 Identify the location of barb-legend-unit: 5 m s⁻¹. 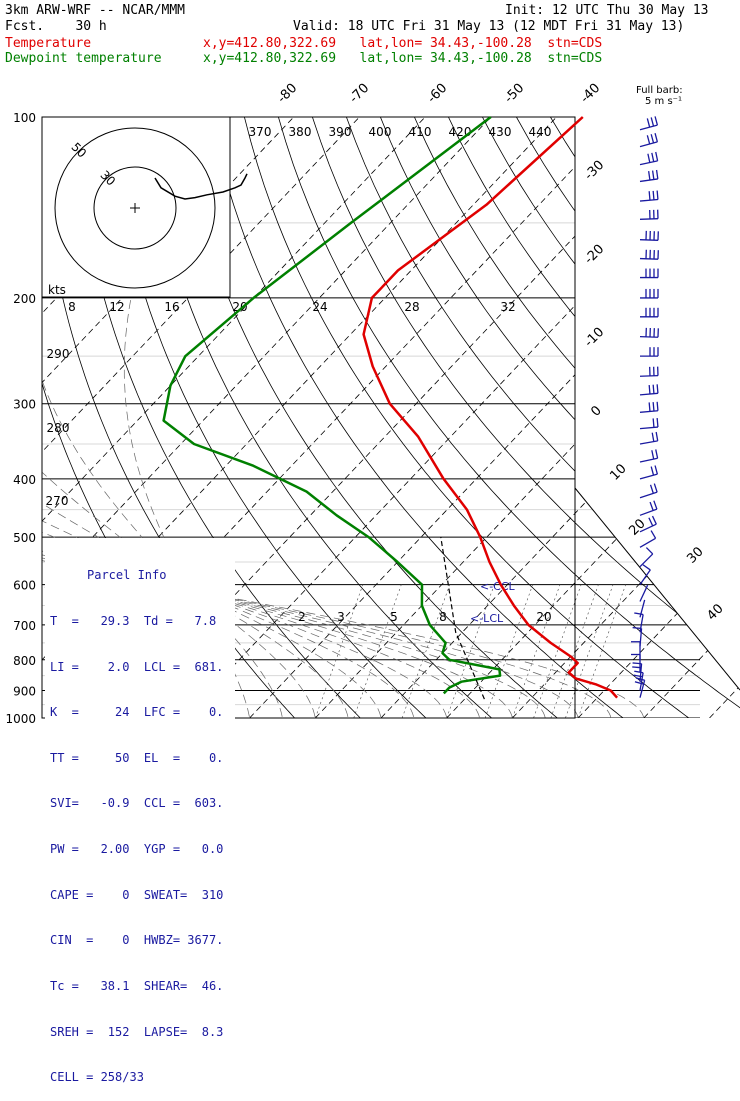
(663, 101).